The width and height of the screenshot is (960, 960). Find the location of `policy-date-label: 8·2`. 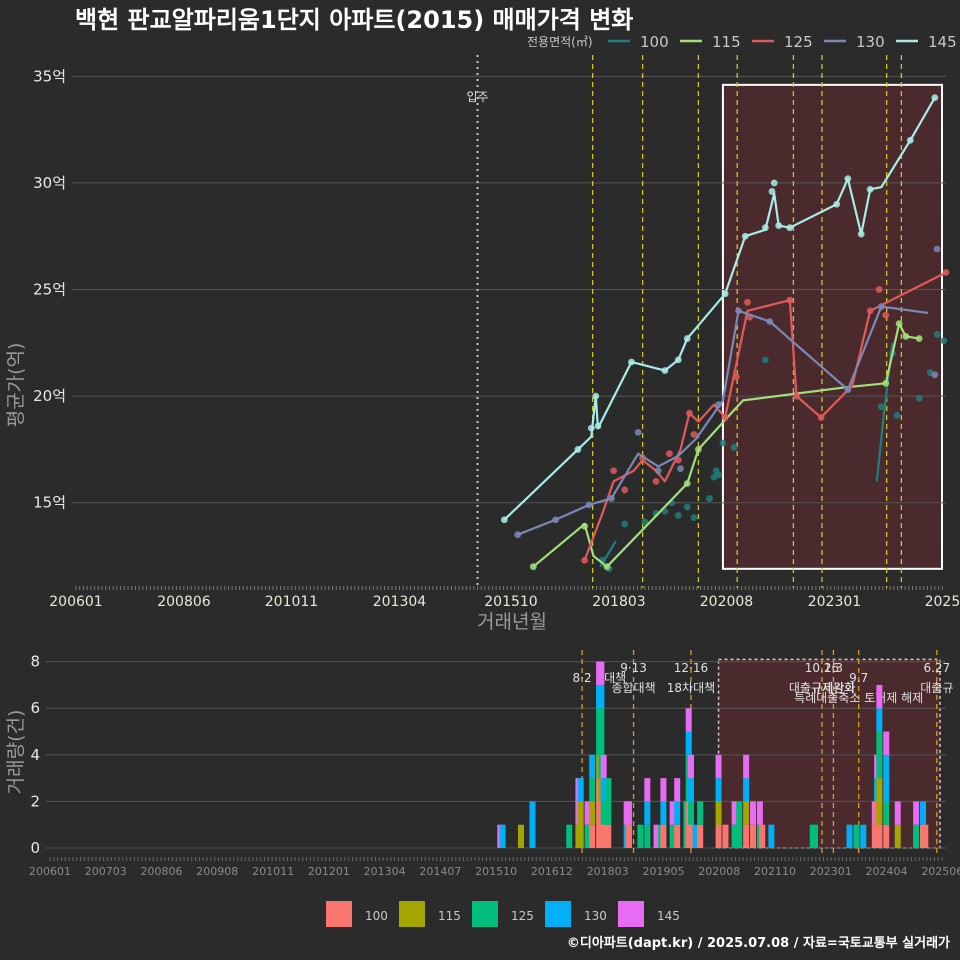

policy-date-label: 8·2 is located at coordinates (582, 678).